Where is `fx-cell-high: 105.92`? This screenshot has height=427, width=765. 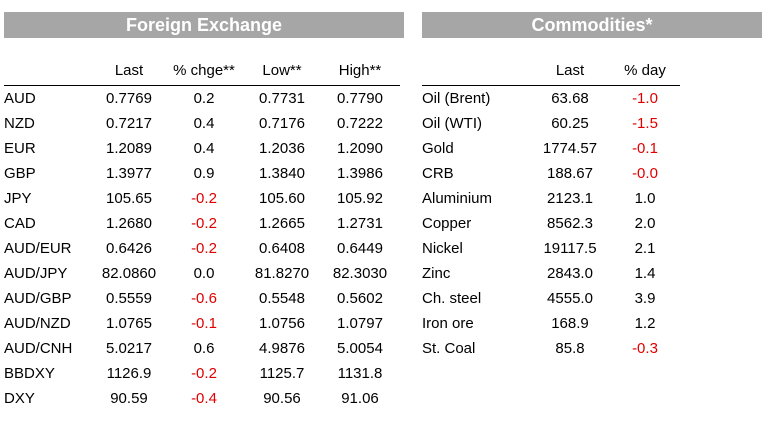
fx-cell-high: 105.92 is located at coordinates (360, 198).